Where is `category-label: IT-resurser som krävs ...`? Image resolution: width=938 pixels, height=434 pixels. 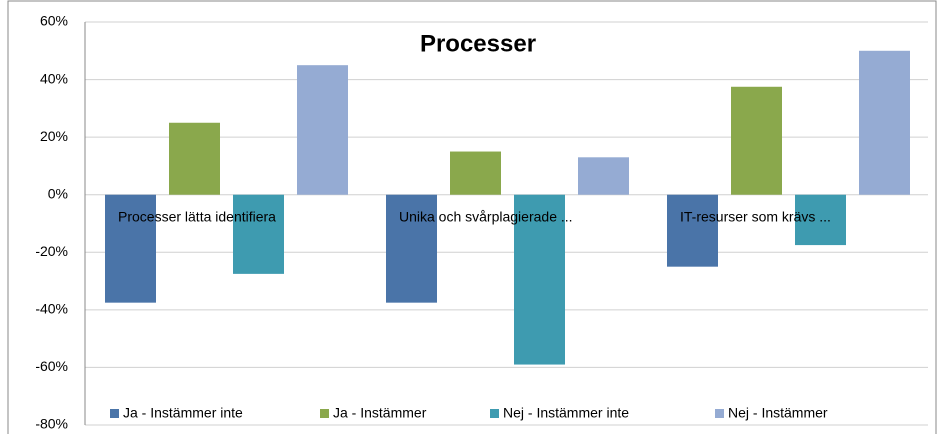 category-label: IT-resurser som krävs ... is located at coordinates (755, 217).